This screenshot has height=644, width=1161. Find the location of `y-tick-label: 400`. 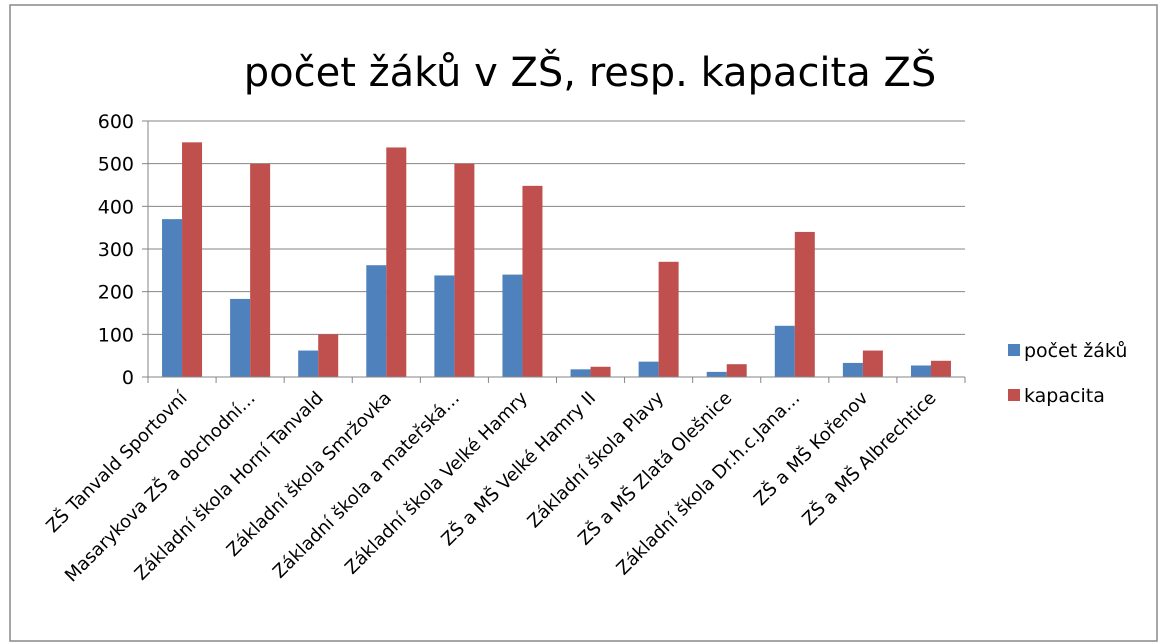

y-tick-label: 400 is located at coordinates (116, 207).